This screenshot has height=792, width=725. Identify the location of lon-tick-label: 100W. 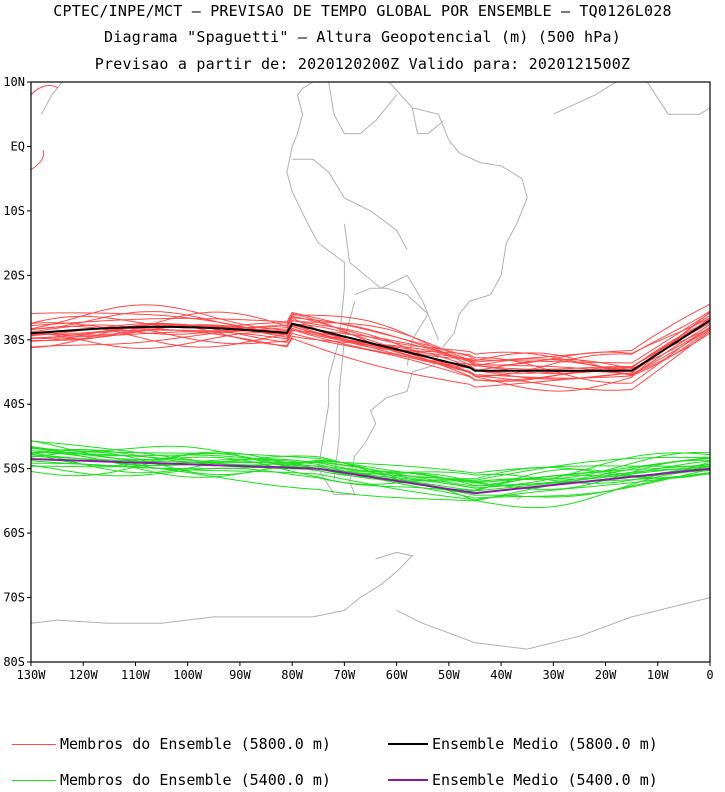
(188, 675).